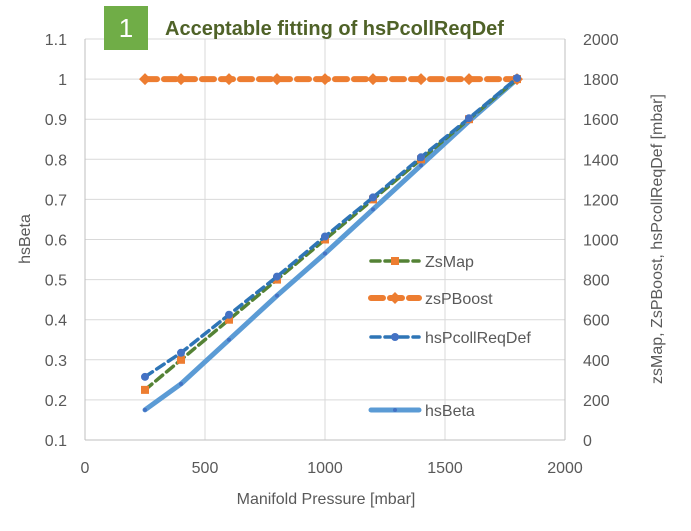 This screenshot has width=691, height=531. Describe the element at coordinates (449, 262) in the screenshot. I see `legend-label-zsmap: ZsMap` at that location.